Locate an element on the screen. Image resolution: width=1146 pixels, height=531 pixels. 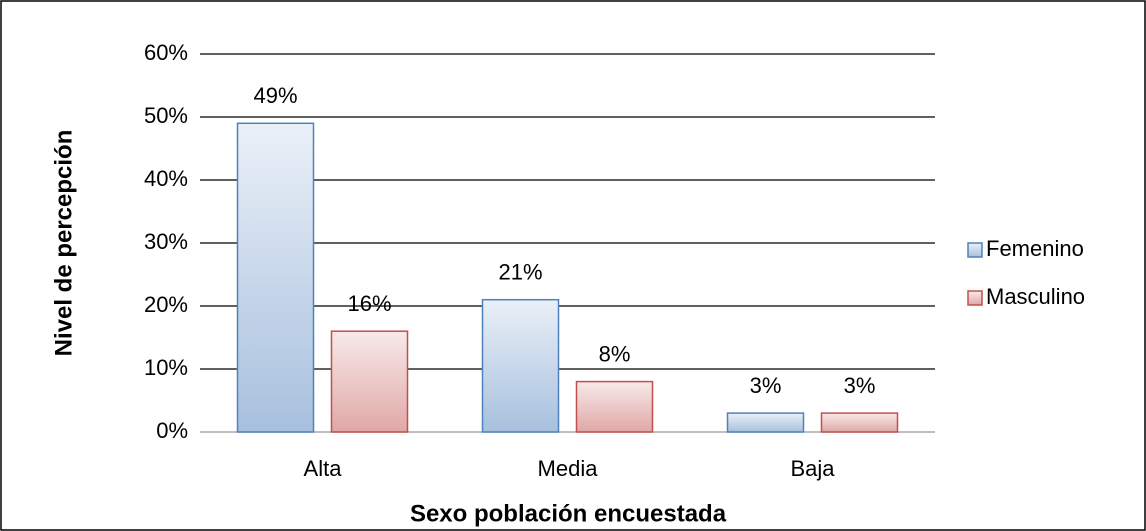
y-tick-label: 30% is located at coordinates (166, 241).